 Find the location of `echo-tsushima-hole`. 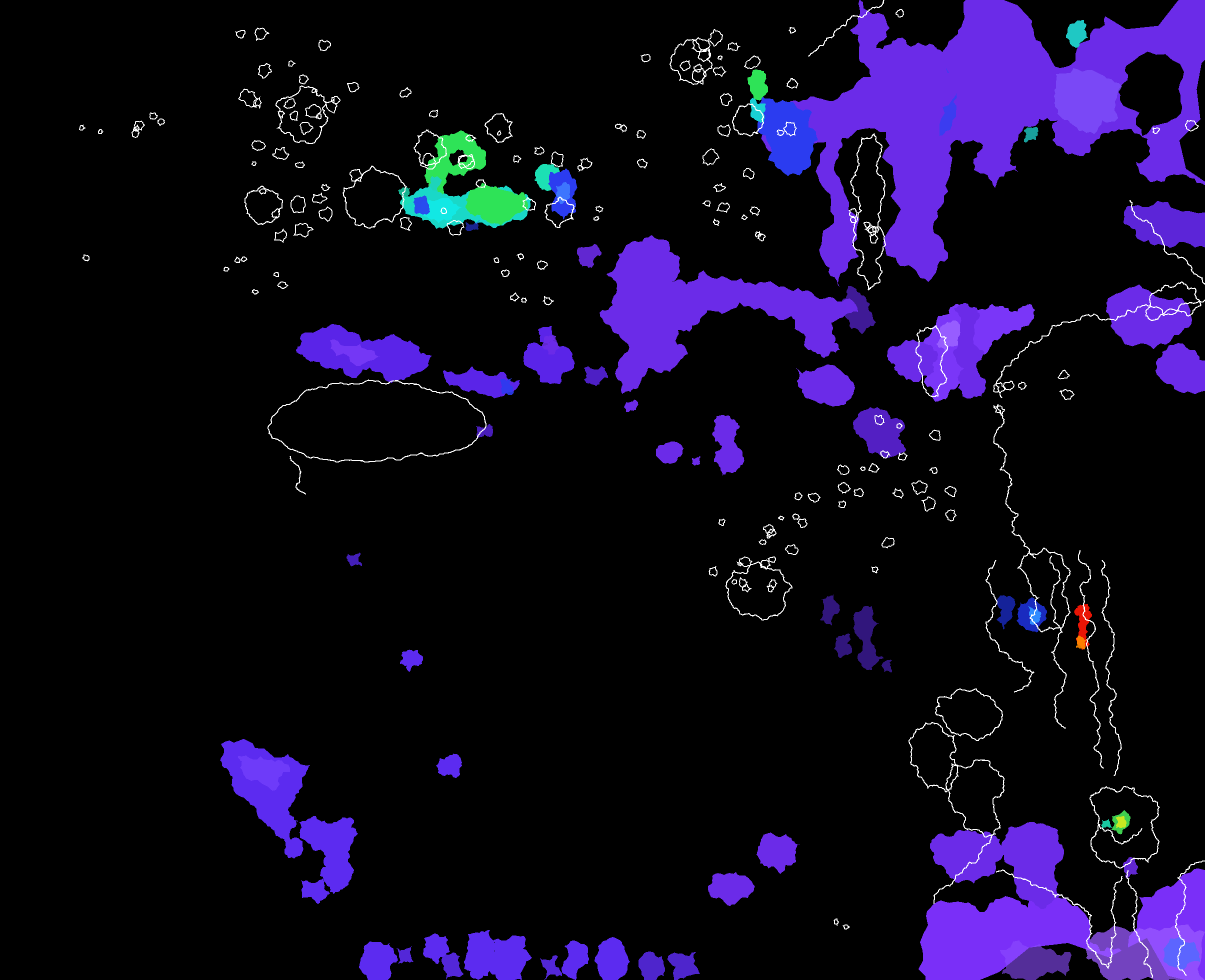

echo-tsushima-hole is located at coordinates (867, 203).